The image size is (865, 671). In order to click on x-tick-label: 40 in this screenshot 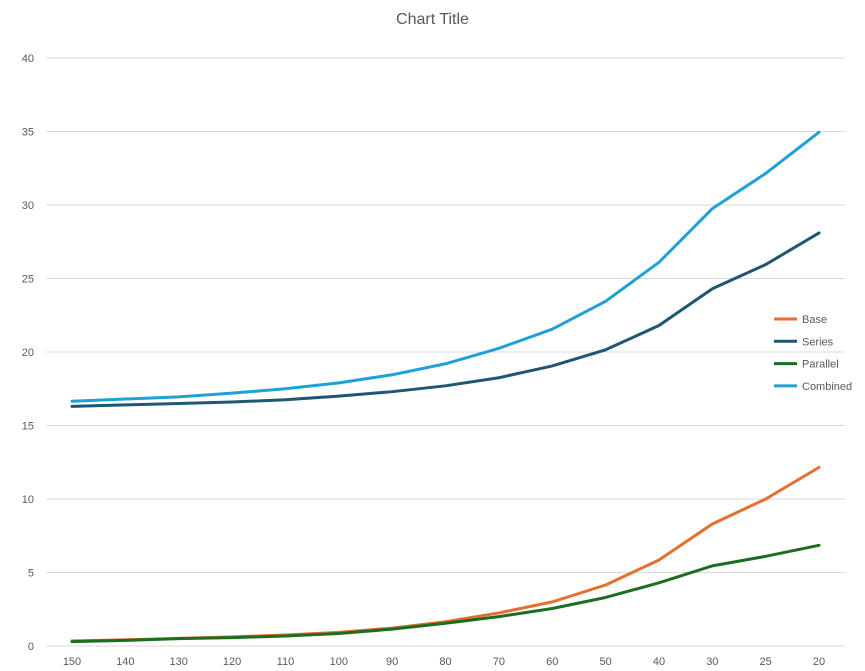, I will do `click(659, 662)`.